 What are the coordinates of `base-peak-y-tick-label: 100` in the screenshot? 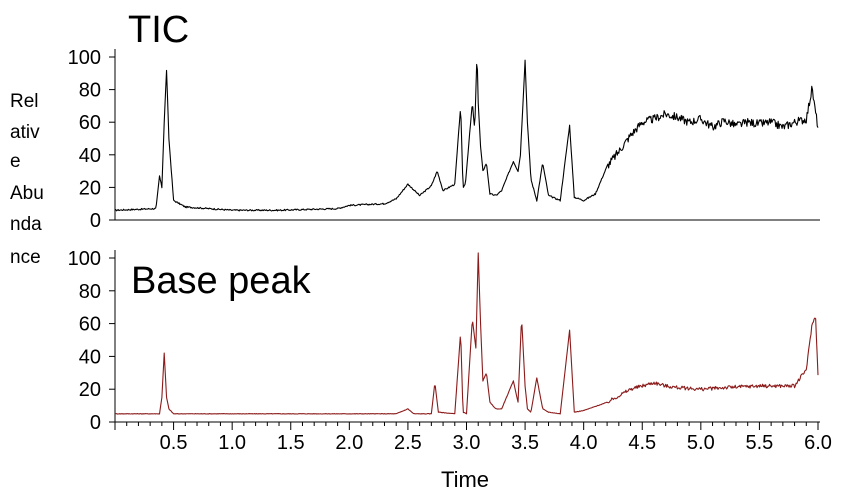 It's located at (84, 259).